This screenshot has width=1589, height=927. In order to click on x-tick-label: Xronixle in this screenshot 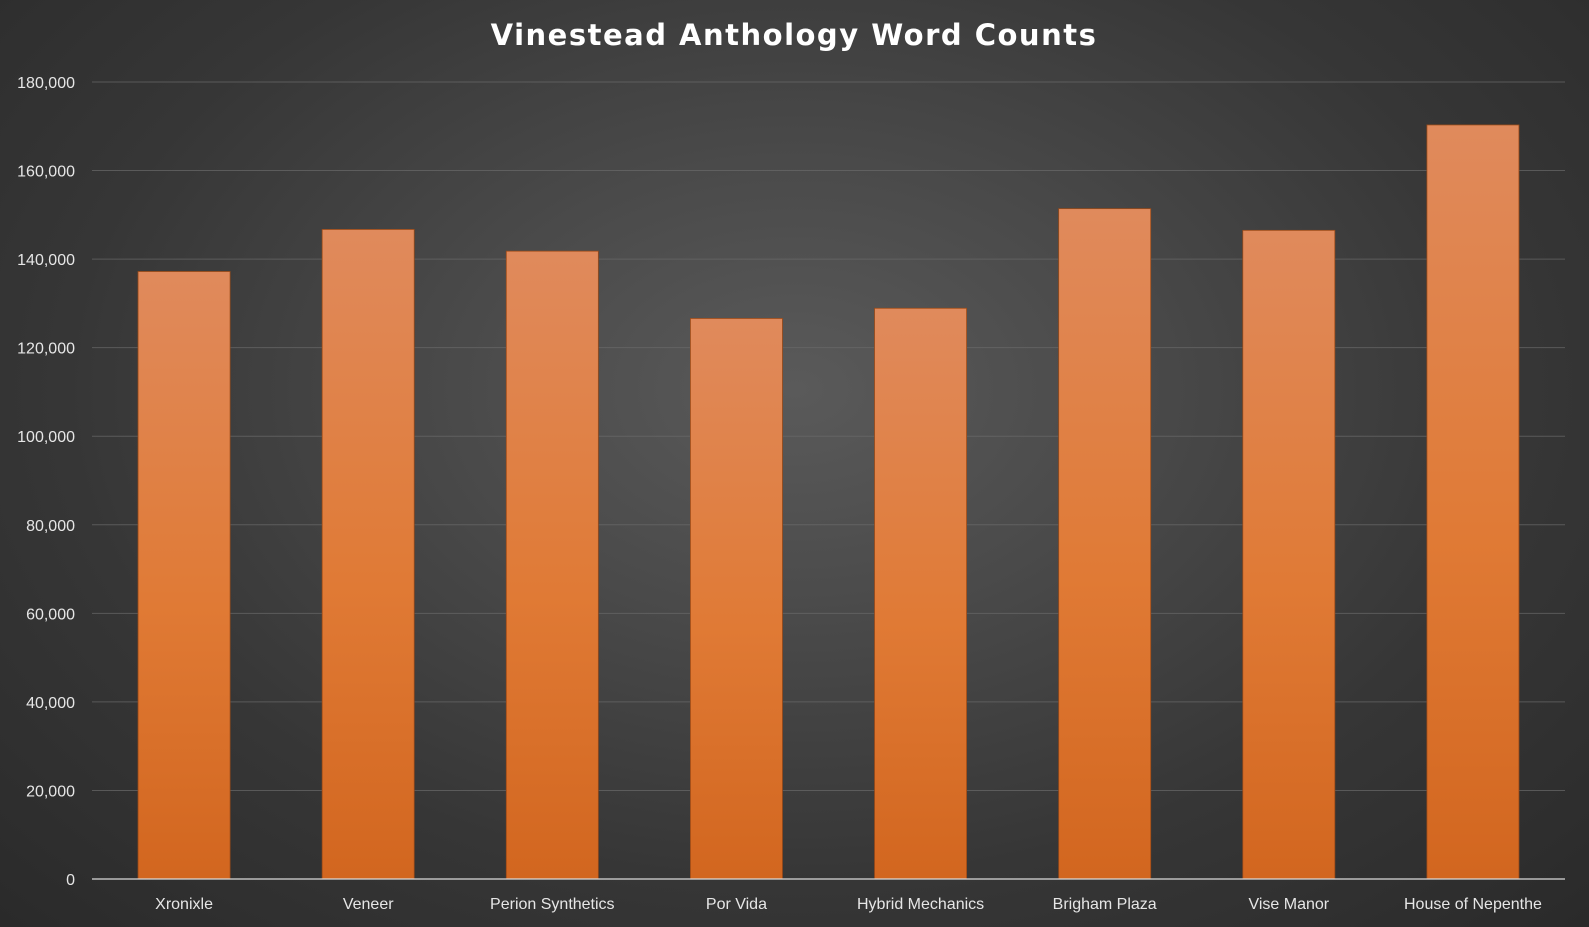, I will do `click(184, 904)`.